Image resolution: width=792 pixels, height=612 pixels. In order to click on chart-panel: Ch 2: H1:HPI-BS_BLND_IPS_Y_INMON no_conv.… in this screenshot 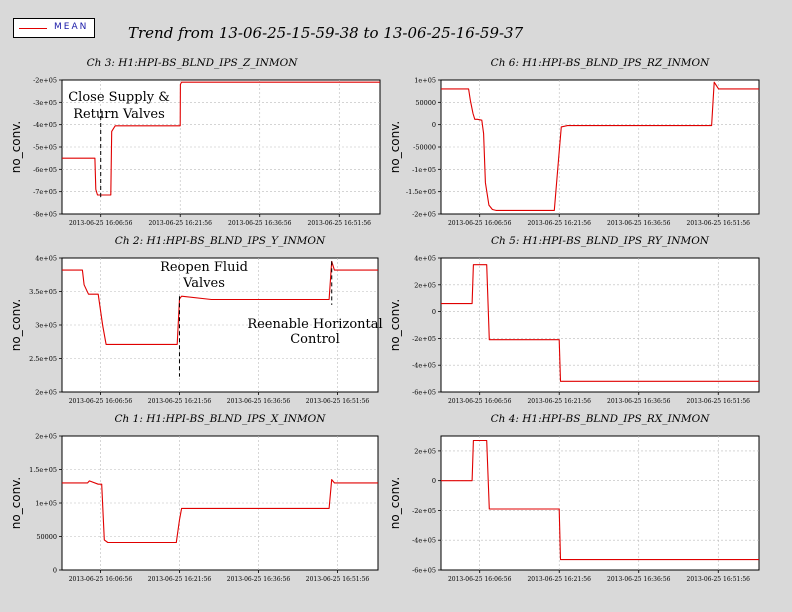, I will do `click(194, 320)`.